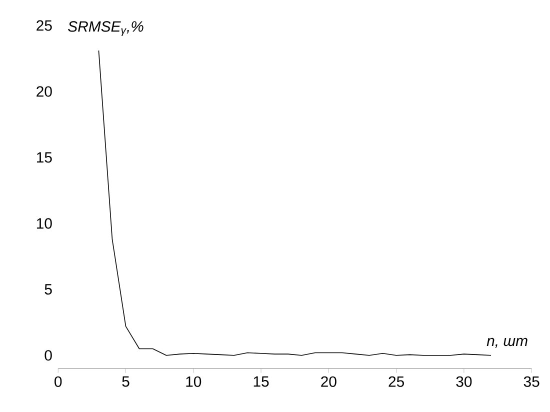 The height and width of the screenshot is (412, 550). I want to click on x-tick-label: 20, so click(328, 381).